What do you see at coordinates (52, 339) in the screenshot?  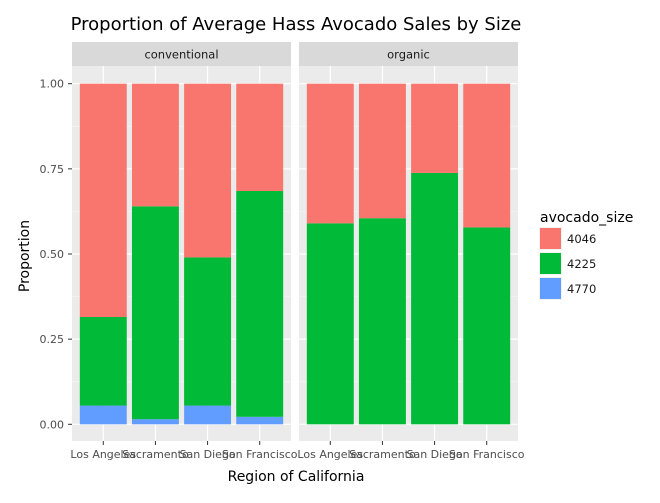 I see `y-tick-label: 0.25` at bounding box center [52, 339].